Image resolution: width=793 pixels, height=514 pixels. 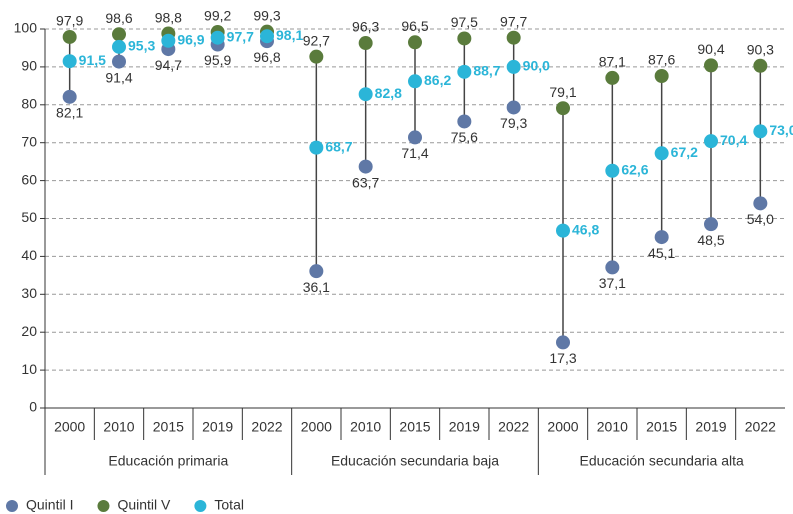 What do you see at coordinates (29, 179) in the screenshot?
I see `y-tick-label: 60` at bounding box center [29, 179].